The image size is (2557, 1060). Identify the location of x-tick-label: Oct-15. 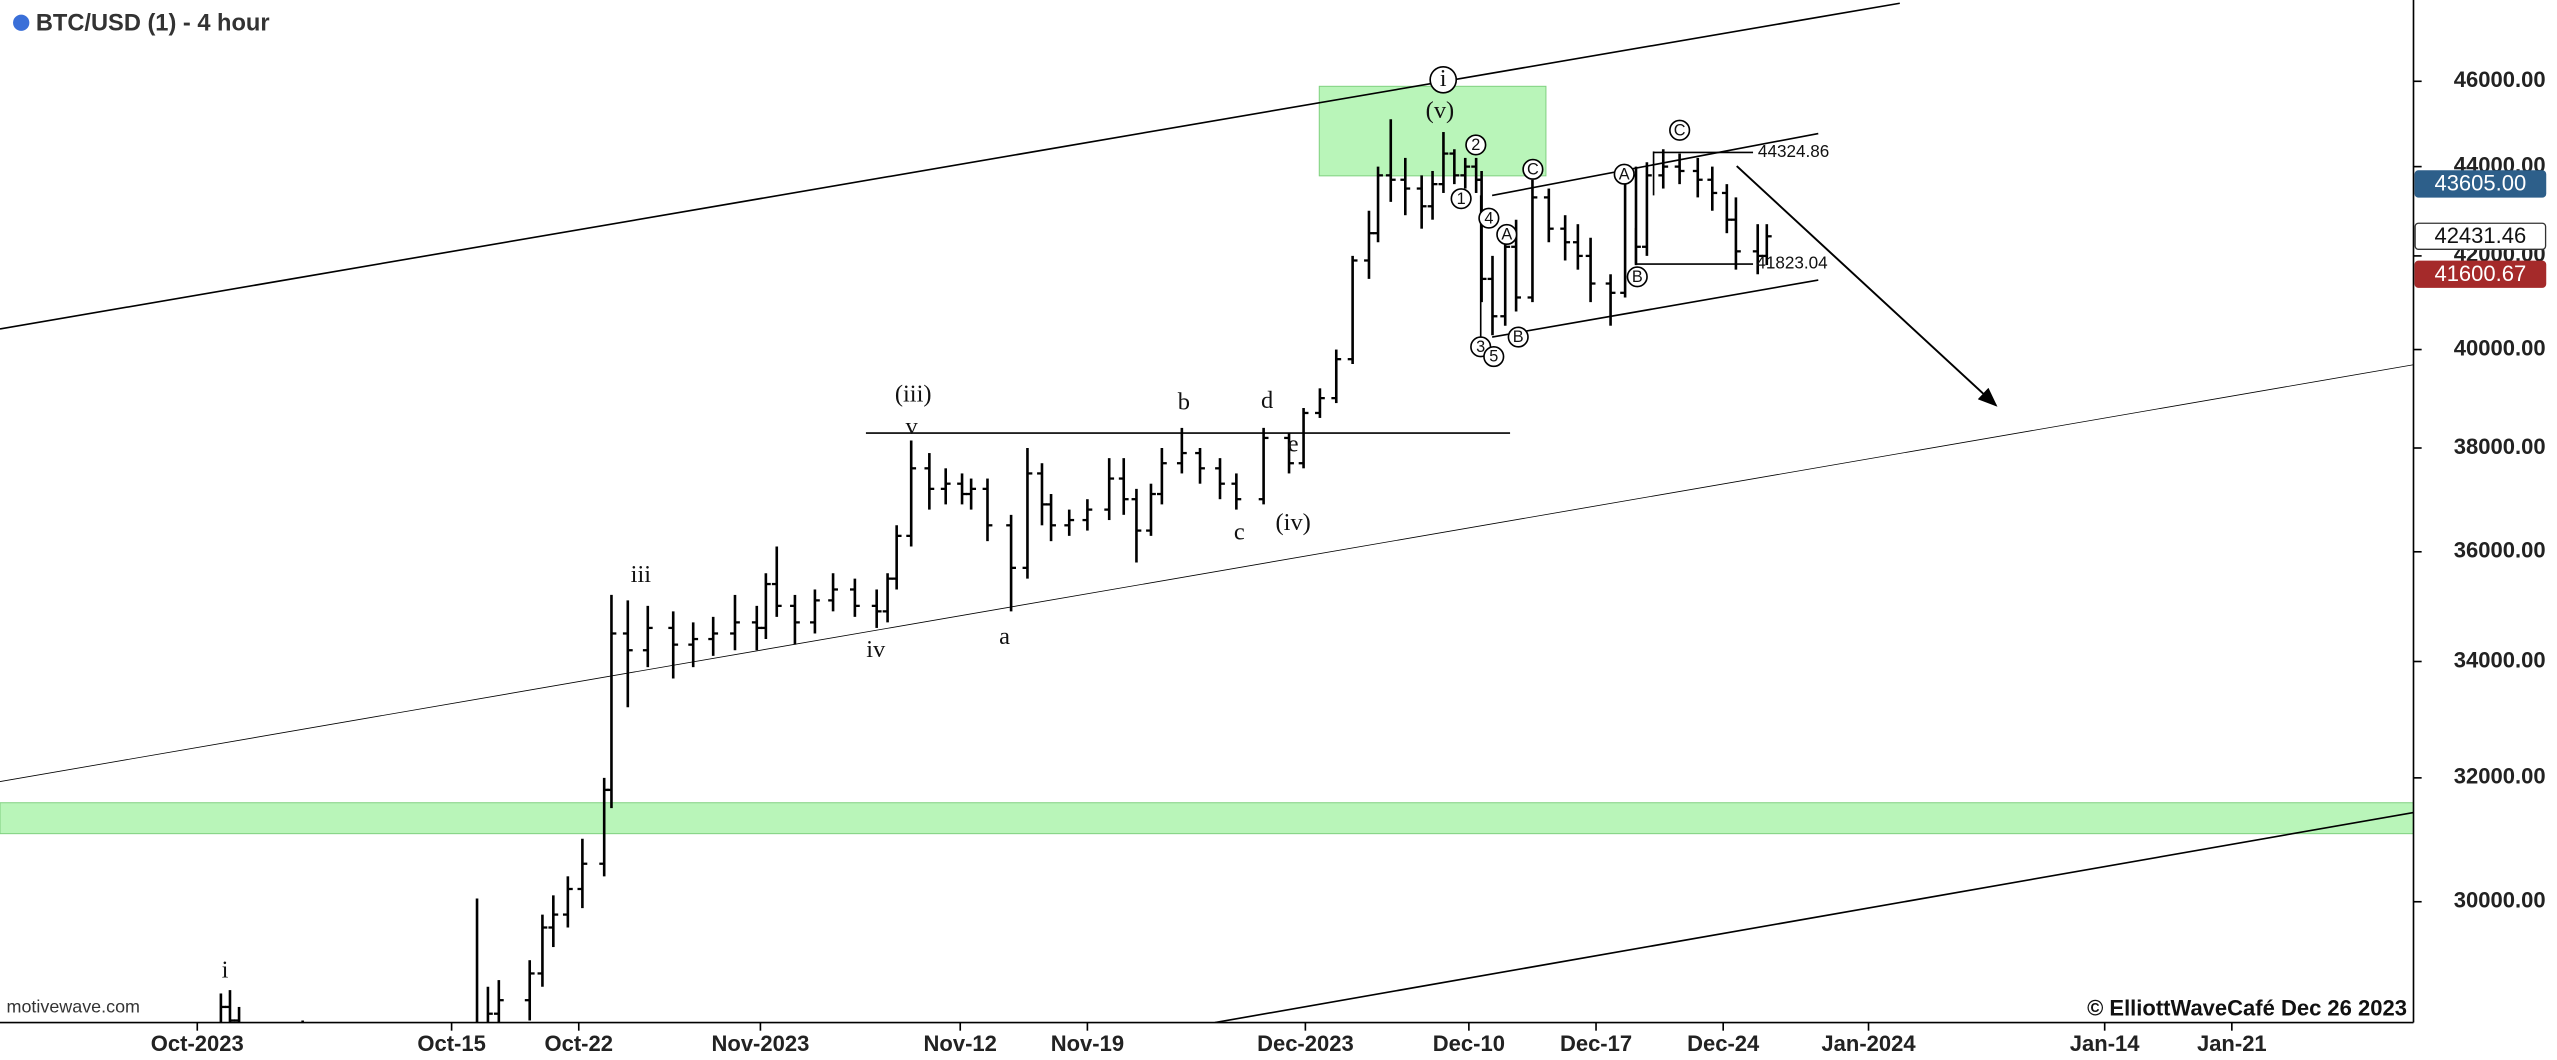
(451, 1043).